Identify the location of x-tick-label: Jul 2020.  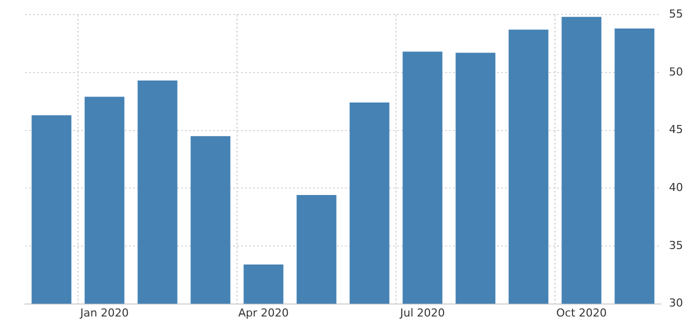
(422, 313).